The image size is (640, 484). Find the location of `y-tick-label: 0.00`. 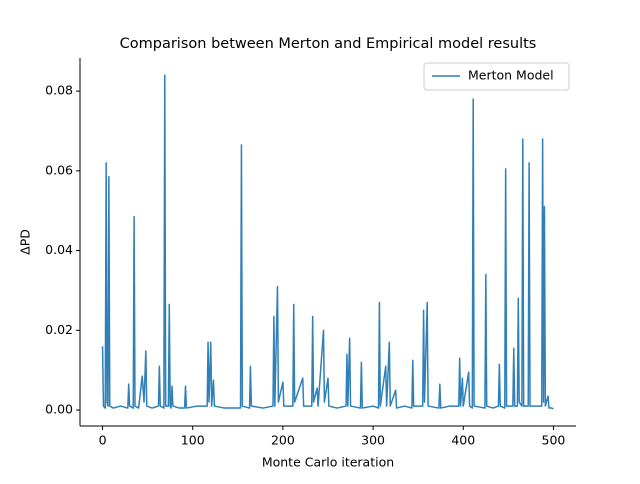

y-tick-label: 0.00 is located at coordinates (59, 409).